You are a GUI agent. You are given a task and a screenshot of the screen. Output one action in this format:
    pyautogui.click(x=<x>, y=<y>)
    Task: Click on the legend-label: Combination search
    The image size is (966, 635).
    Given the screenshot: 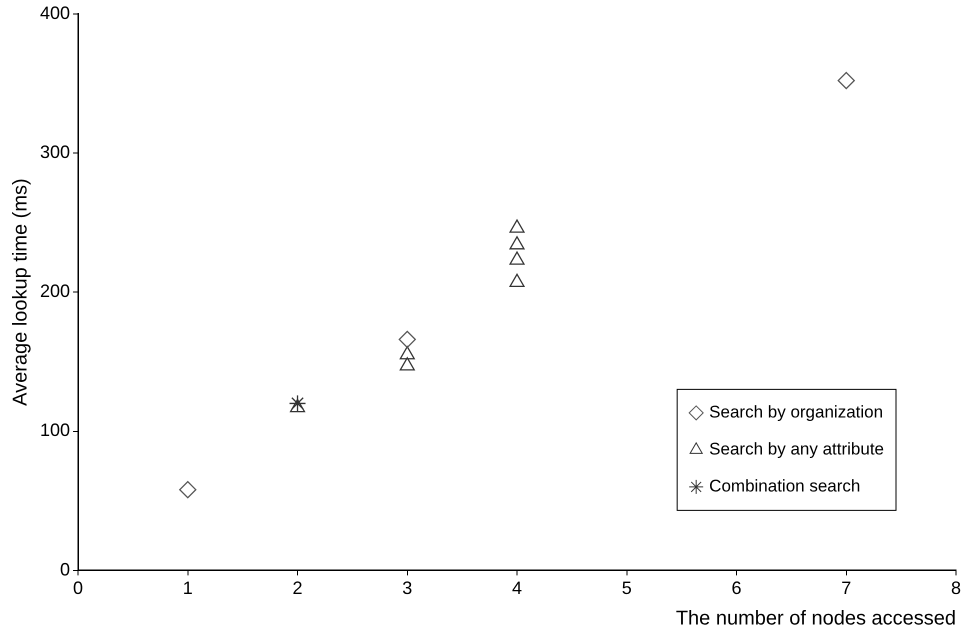 What is the action you would take?
    pyautogui.click(x=784, y=486)
    